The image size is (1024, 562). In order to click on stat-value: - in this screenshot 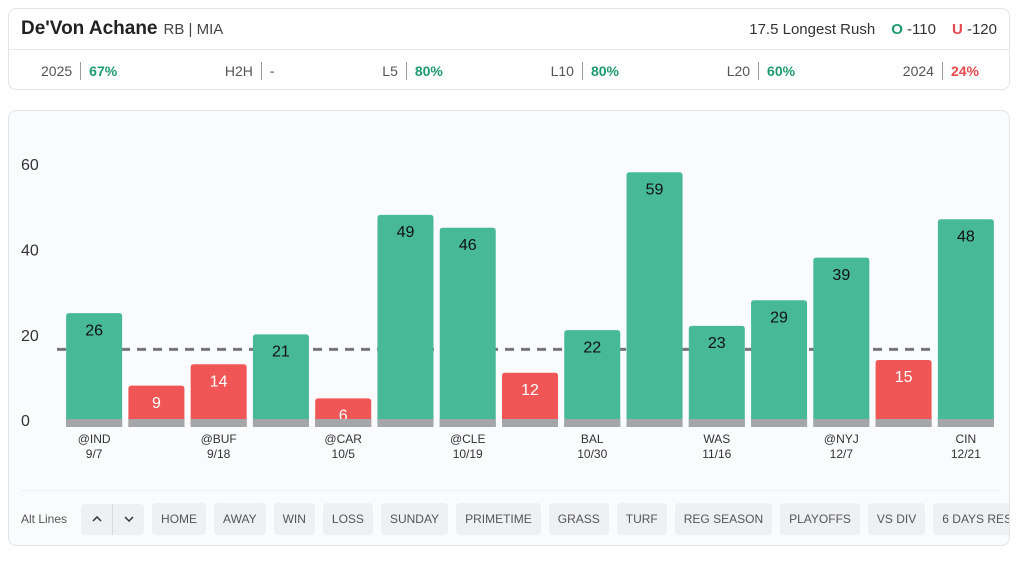, I will do `click(272, 70)`.